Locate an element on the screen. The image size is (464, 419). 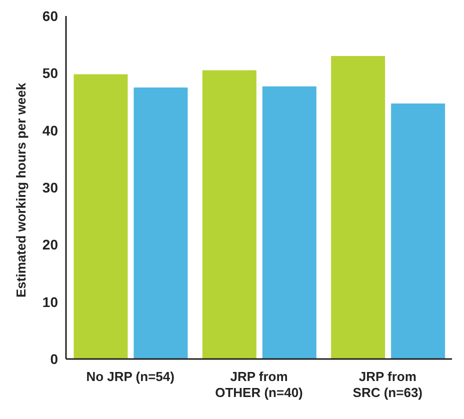
y-tick-label: 20 is located at coordinates (50, 244).